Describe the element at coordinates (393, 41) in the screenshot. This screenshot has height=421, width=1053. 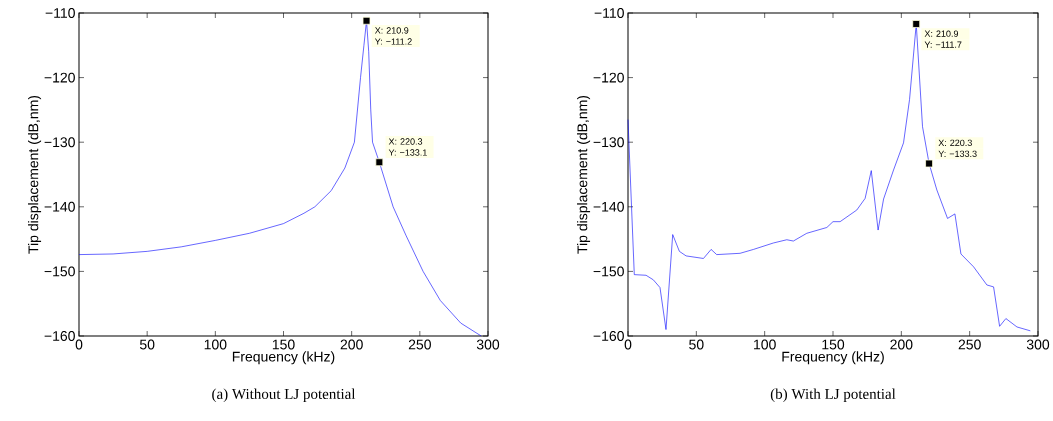
I see `annotation: Y: −111.2` at that location.